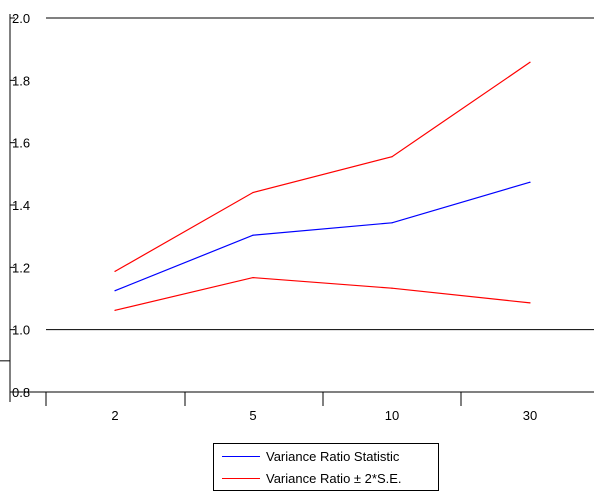  What do you see at coordinates (21, 267) in the screenshot?
I see `y-tick-label: 1.2` at bounding box center [21, 267].